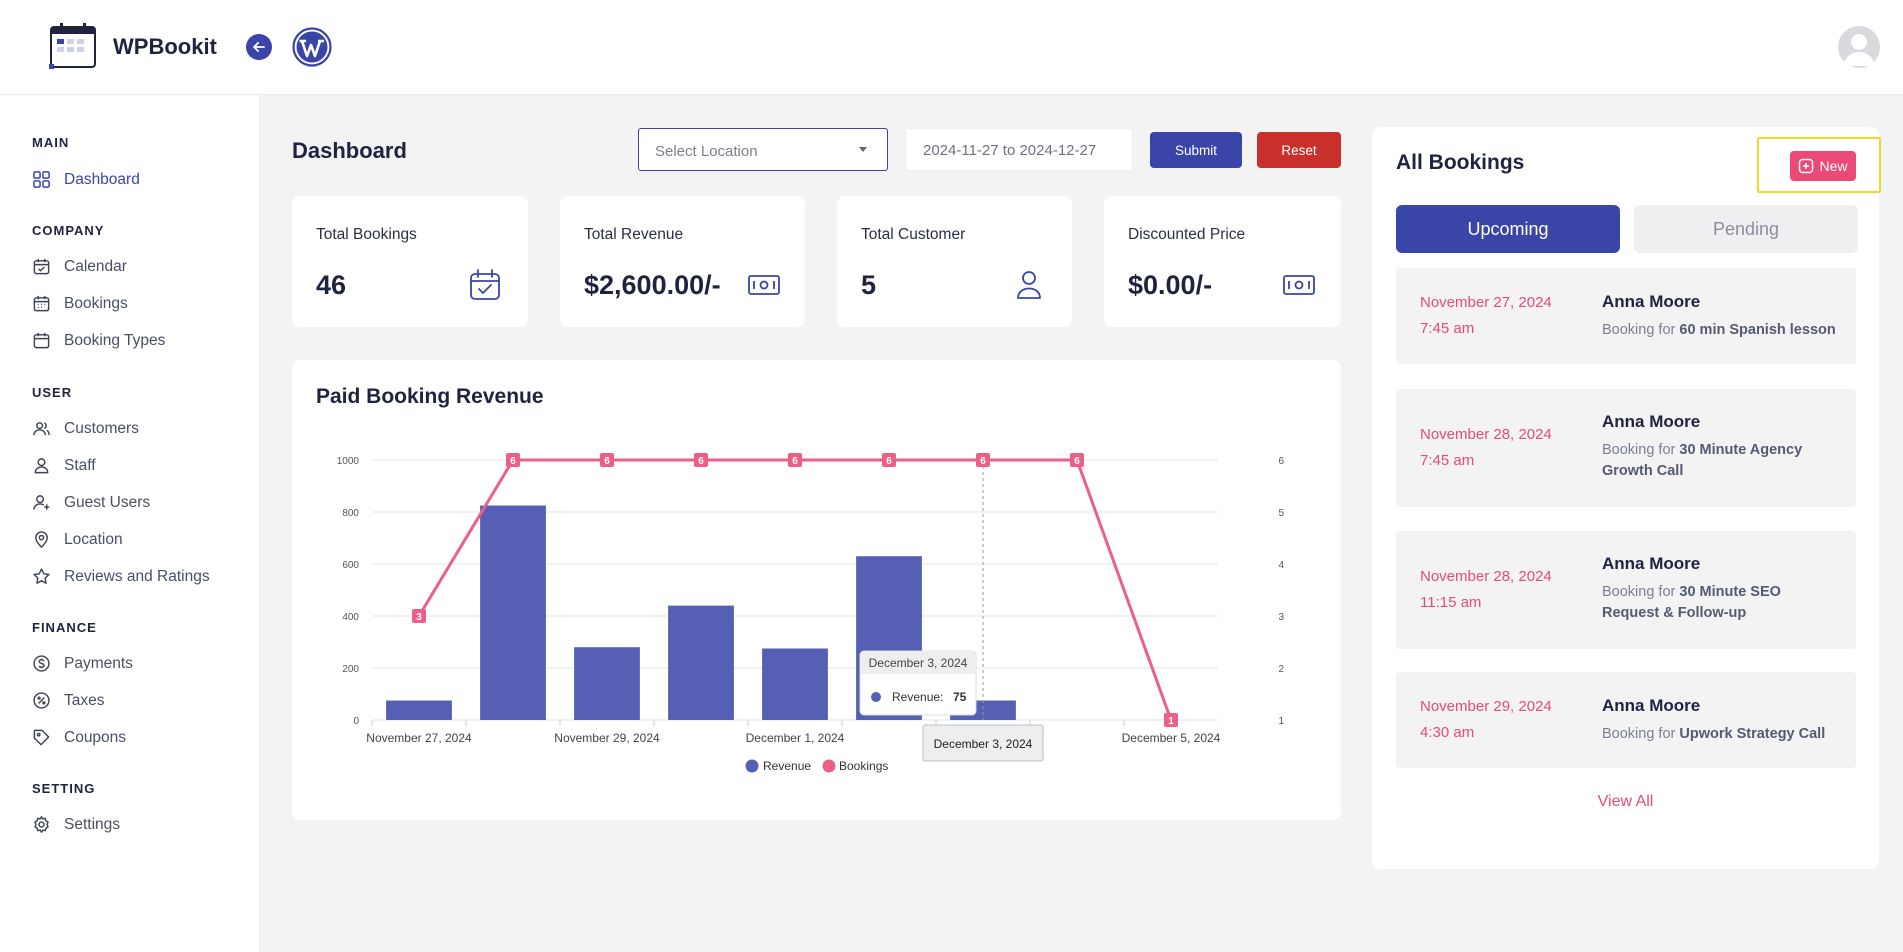  Describe the element at coordinates (410, 261) in the screenshot. I see `stat-card-total-bookings: Total Bookings 46` at that location.